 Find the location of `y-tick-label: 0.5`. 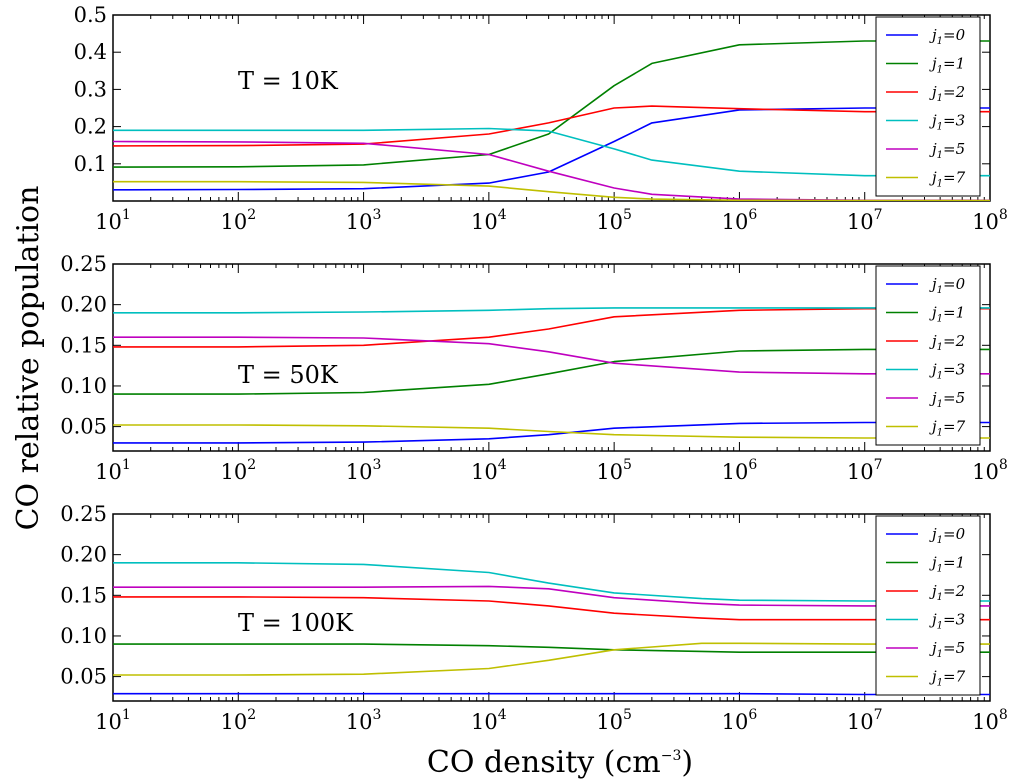

y-tick-label: 0.5 is located at coordinates (90, 15).